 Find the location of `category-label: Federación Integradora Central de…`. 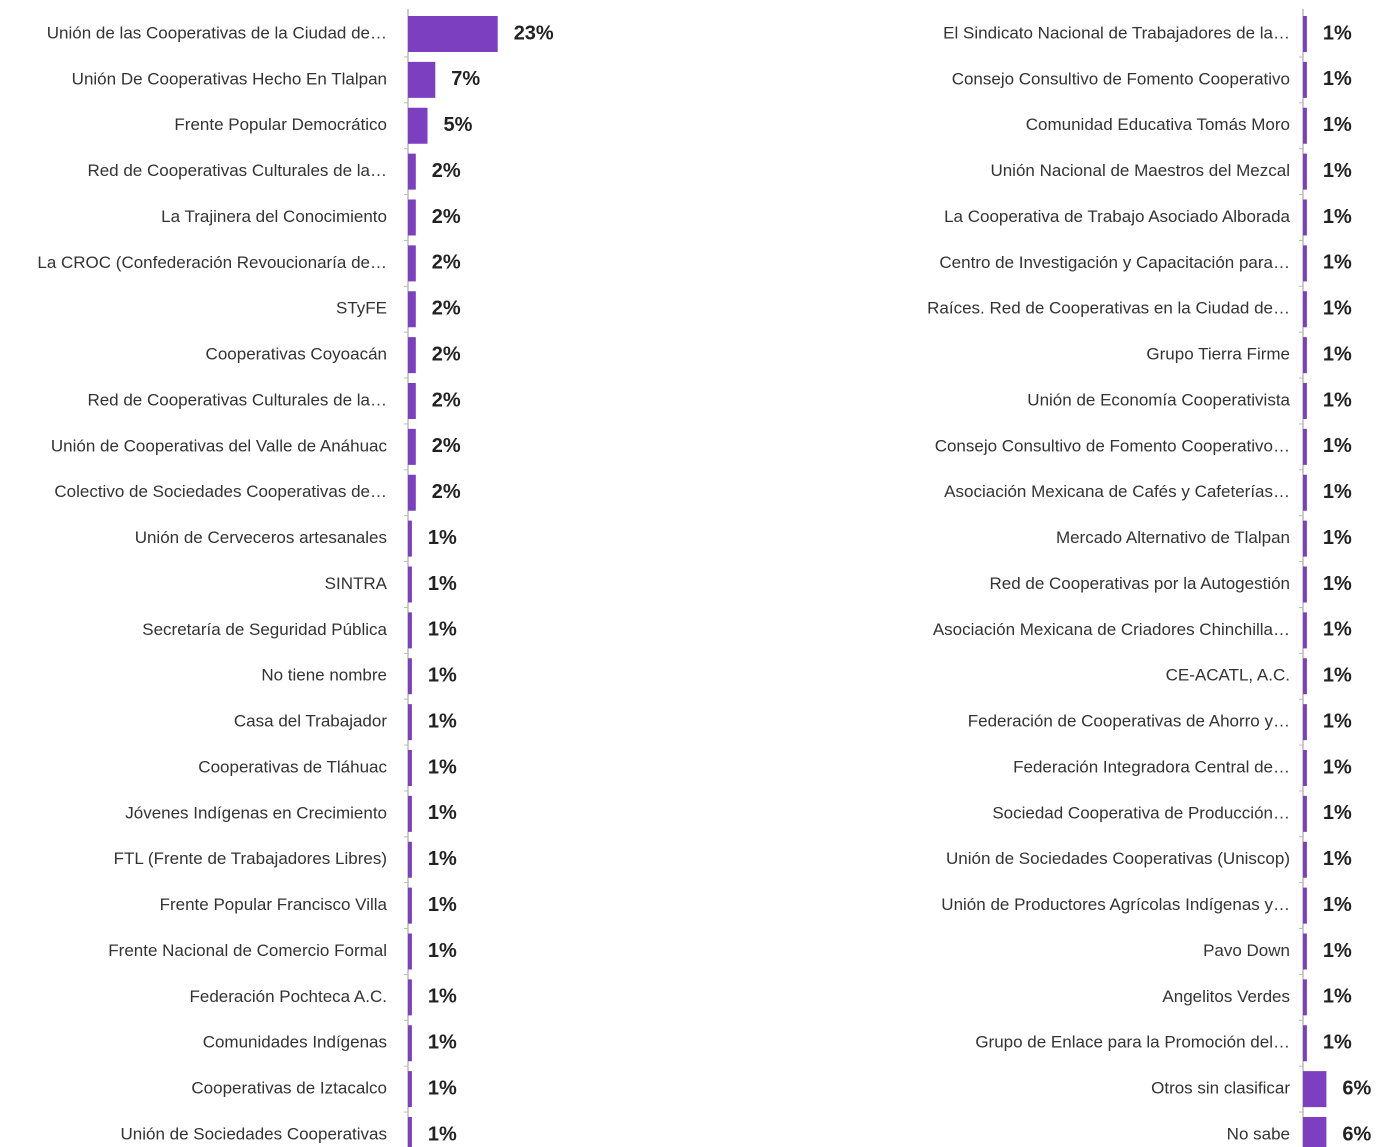

category-label: Federación Integradora Central de… is located at coordinates (1151, 766).